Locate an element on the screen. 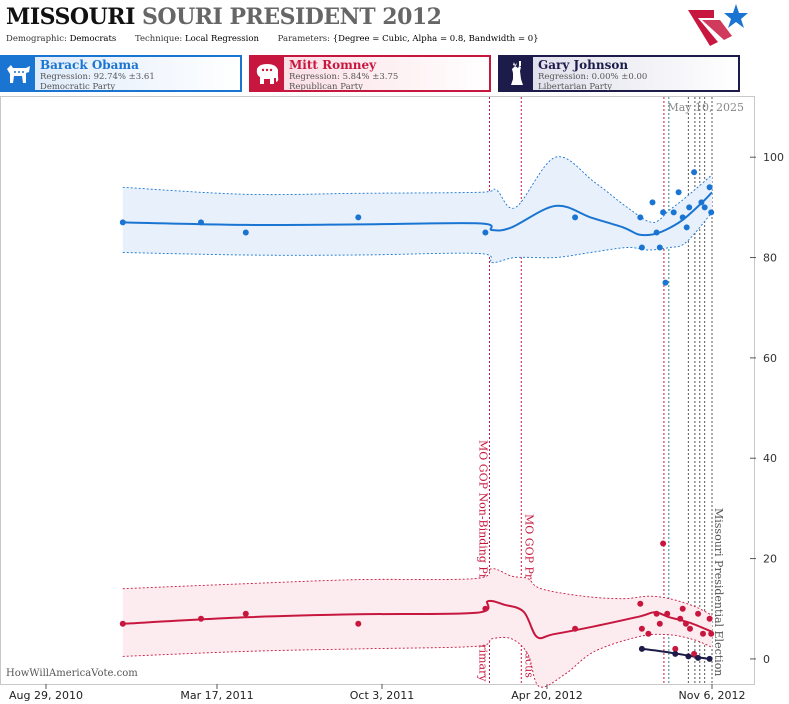 The height and width of the screenshot is (704, 789). elephant-icon is located at coordinates (267, 73).